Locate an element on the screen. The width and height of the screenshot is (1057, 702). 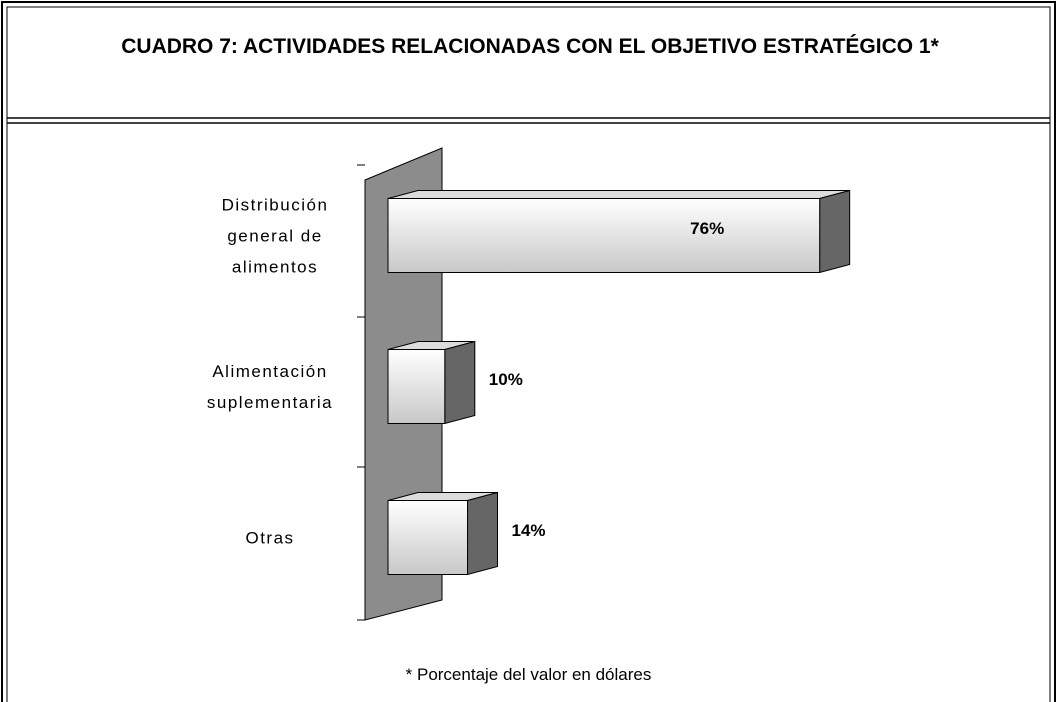
value-label: 14% is located at coordinates (529, 530).